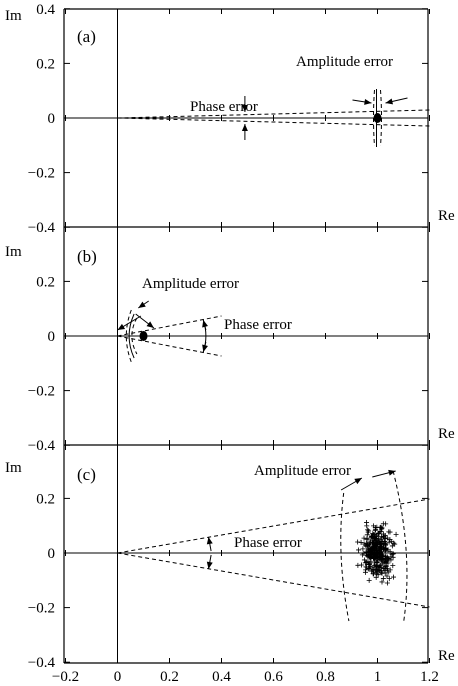 The height and width of the screenshot is (686, 458). Describe the element at coordinates (65, 677) in the screenshot. I see `x-tick-label: −0.2` at that location.